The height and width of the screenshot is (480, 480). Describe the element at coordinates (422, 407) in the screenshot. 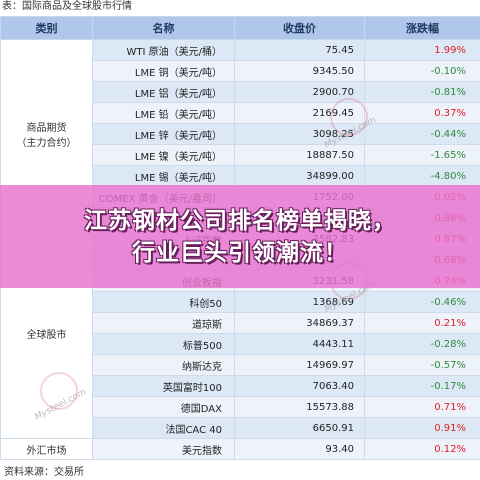

I see `change-percent: 0.71%` at that location.